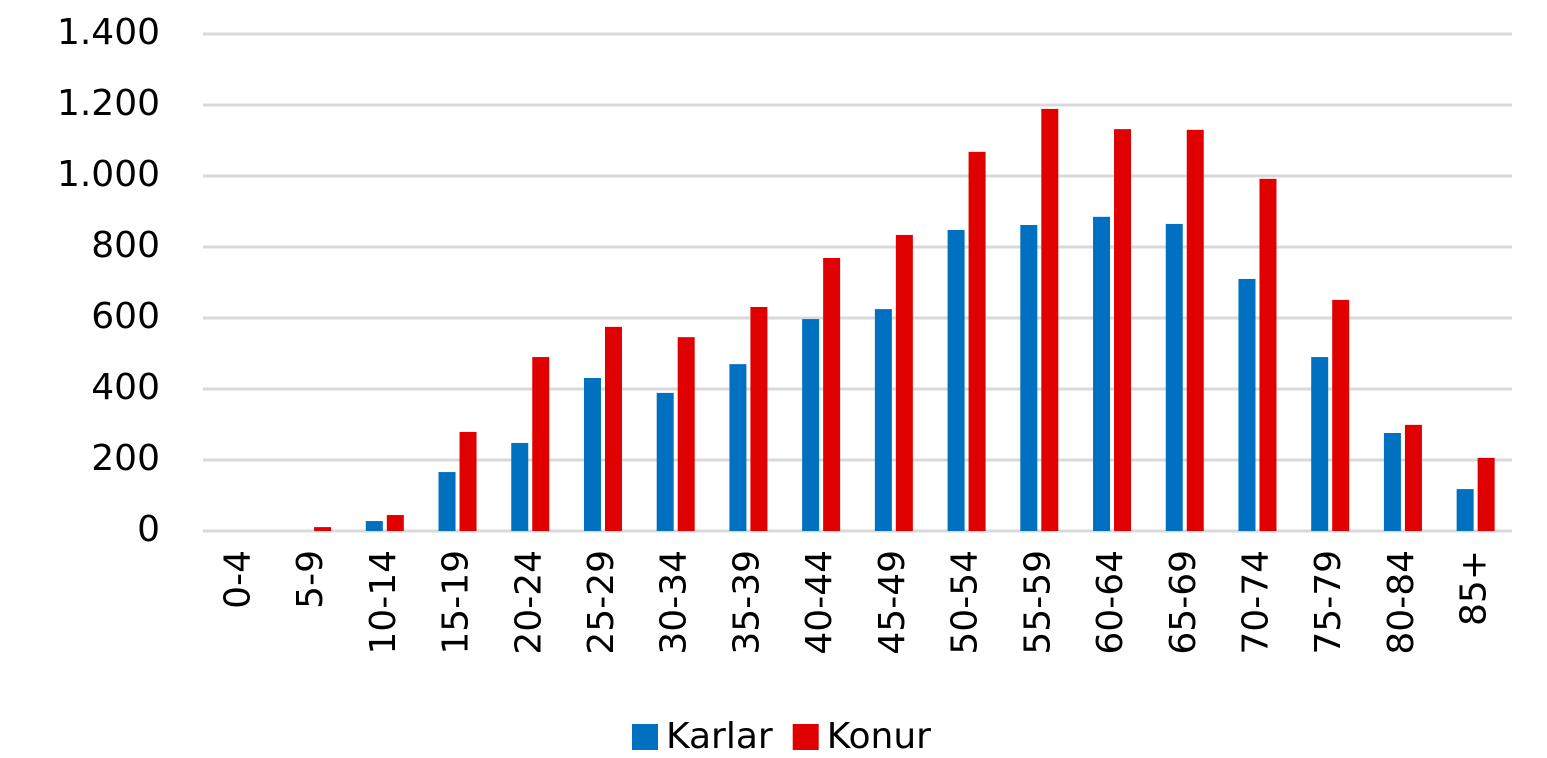  I want to click on y-tick-label: 400, so click(125, 387).